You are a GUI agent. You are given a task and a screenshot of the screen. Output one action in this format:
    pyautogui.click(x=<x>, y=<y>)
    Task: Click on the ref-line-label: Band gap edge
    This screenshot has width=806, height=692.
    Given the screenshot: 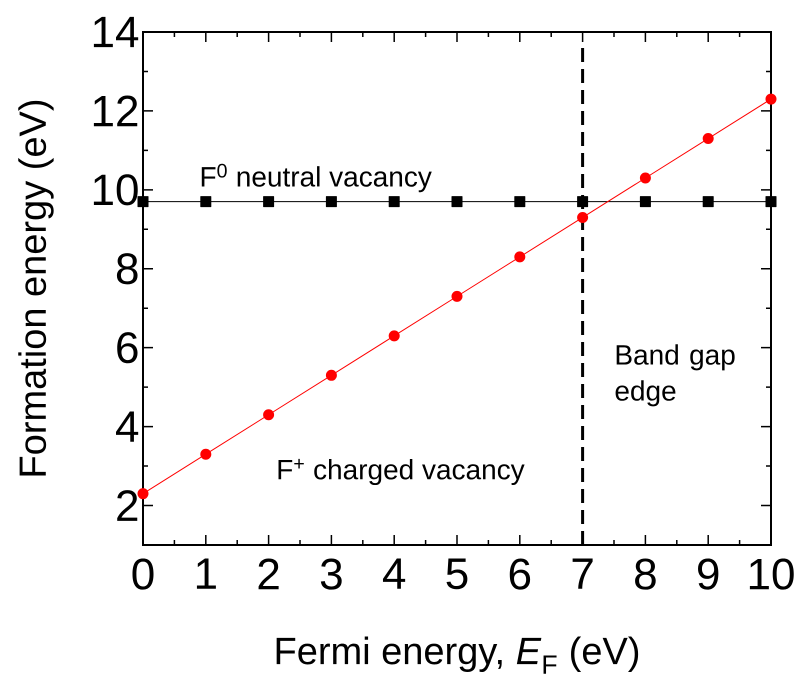 What is the action you would take?
    pyautogui.click(x=675, y=375)
    